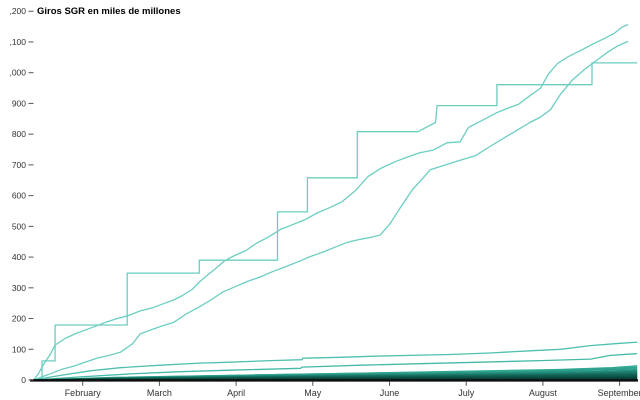  Describe the element at coordinates (23, 380) in the screenshot. I see `y-tick-label: 0` at that location.